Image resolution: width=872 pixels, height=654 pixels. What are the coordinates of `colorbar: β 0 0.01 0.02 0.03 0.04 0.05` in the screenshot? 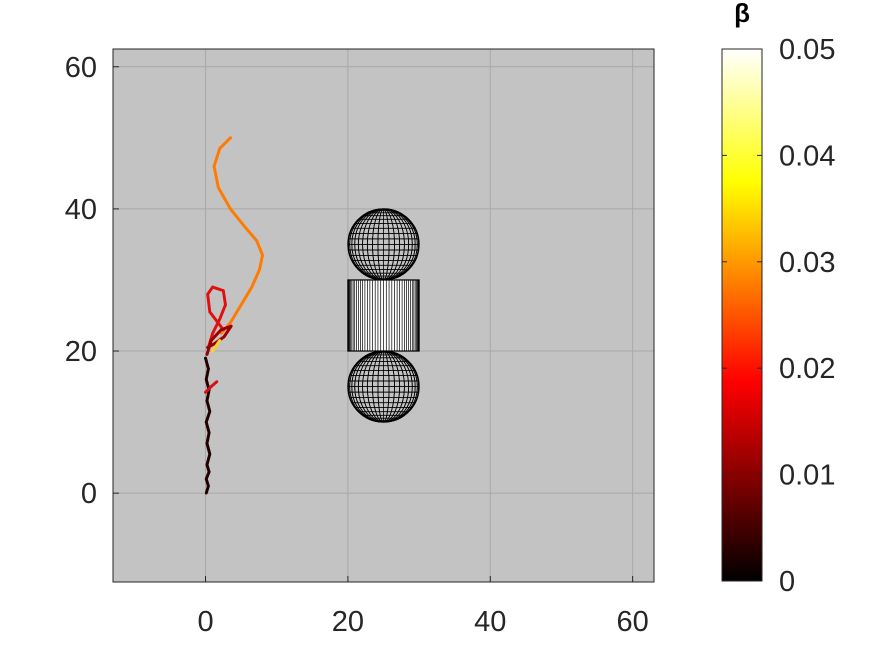 It's located at (778, 299).